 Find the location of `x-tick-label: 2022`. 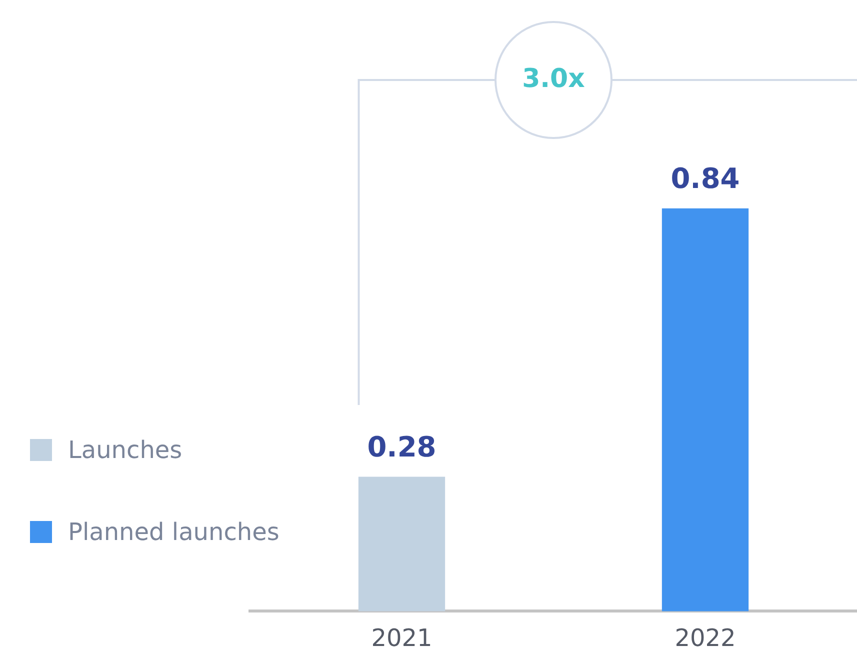

x-tick-label: 2022 is located at coordinates (705, 638).